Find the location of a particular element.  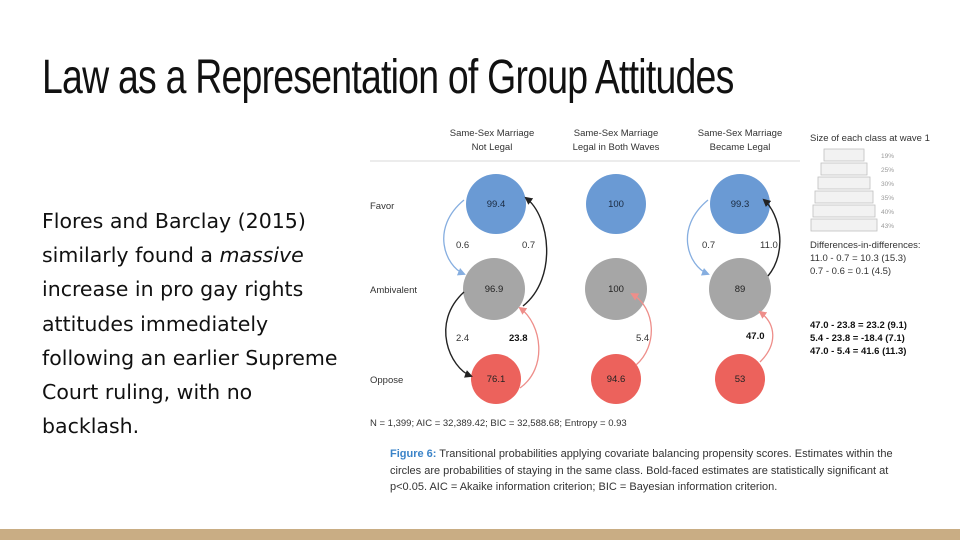

transition-both-legal-oppose-to-ambivalent: 5.4 is located at coordinates (642, 338).